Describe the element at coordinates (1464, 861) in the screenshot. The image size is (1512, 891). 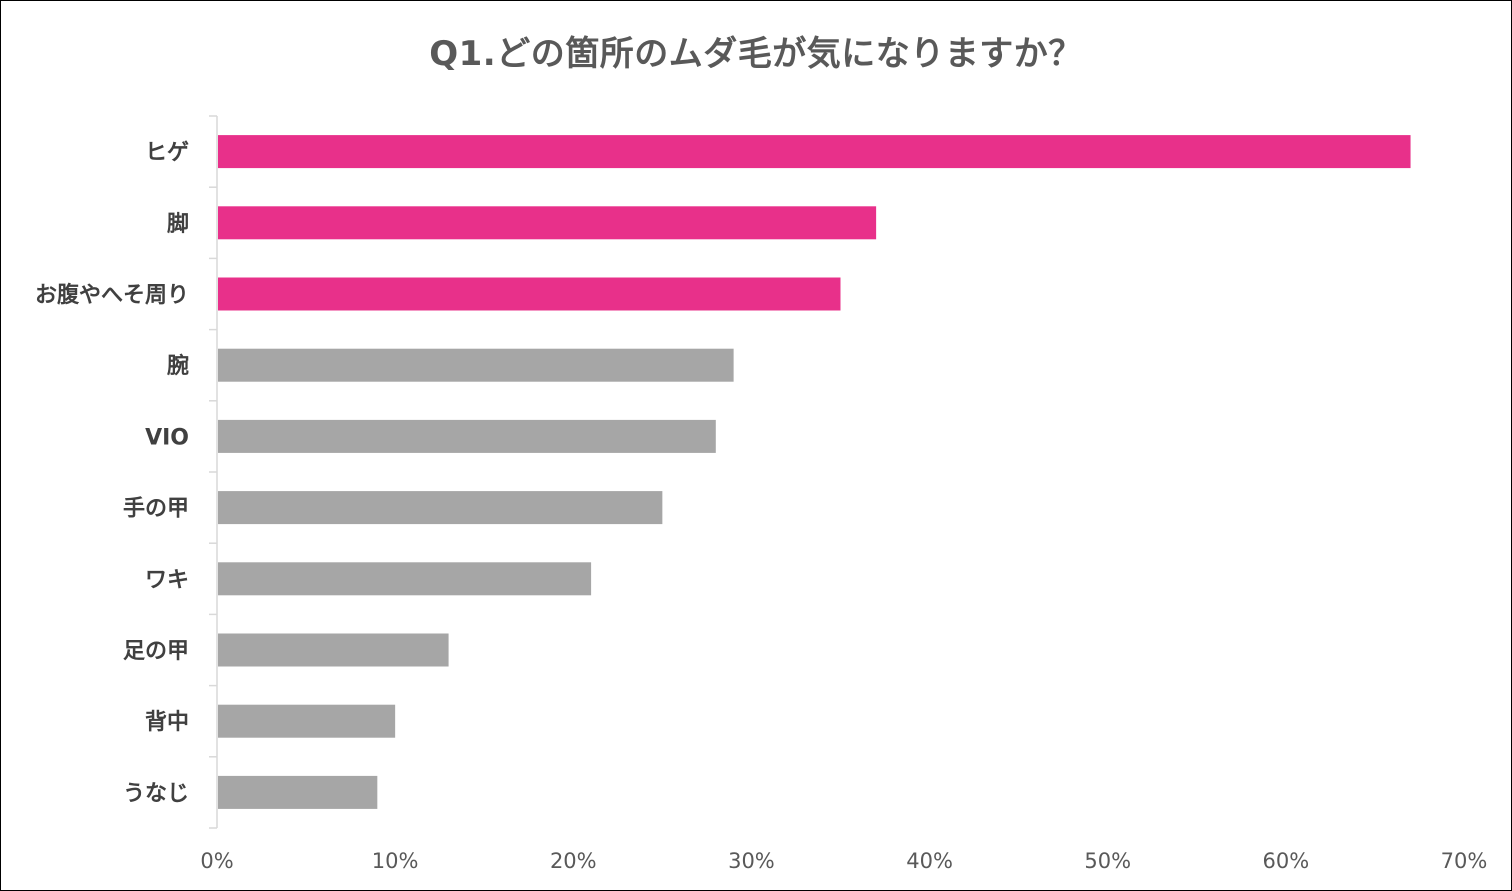
I see `x-tick-label: 70%` at that location.